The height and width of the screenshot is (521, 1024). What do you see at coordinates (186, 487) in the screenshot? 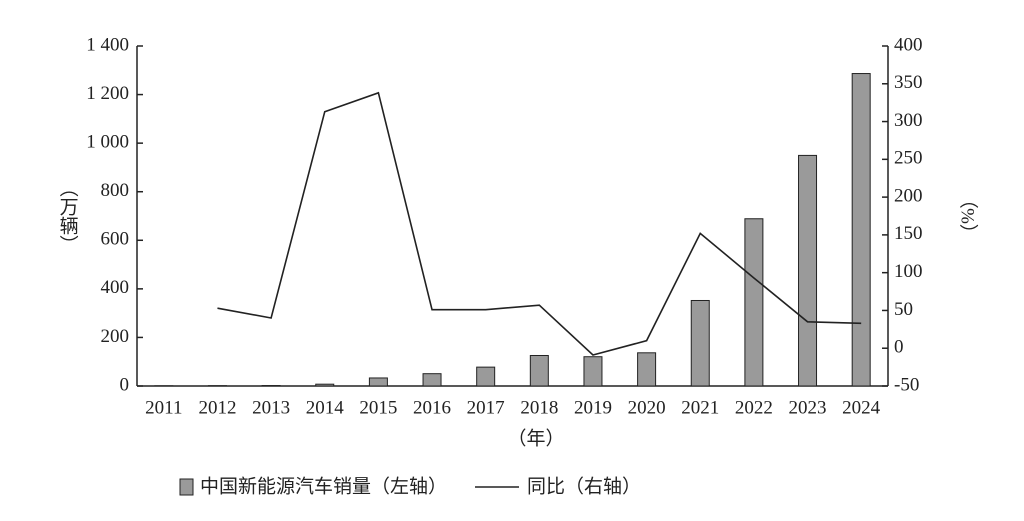
I see `legend-swatch` at bounding box center [186, 487].